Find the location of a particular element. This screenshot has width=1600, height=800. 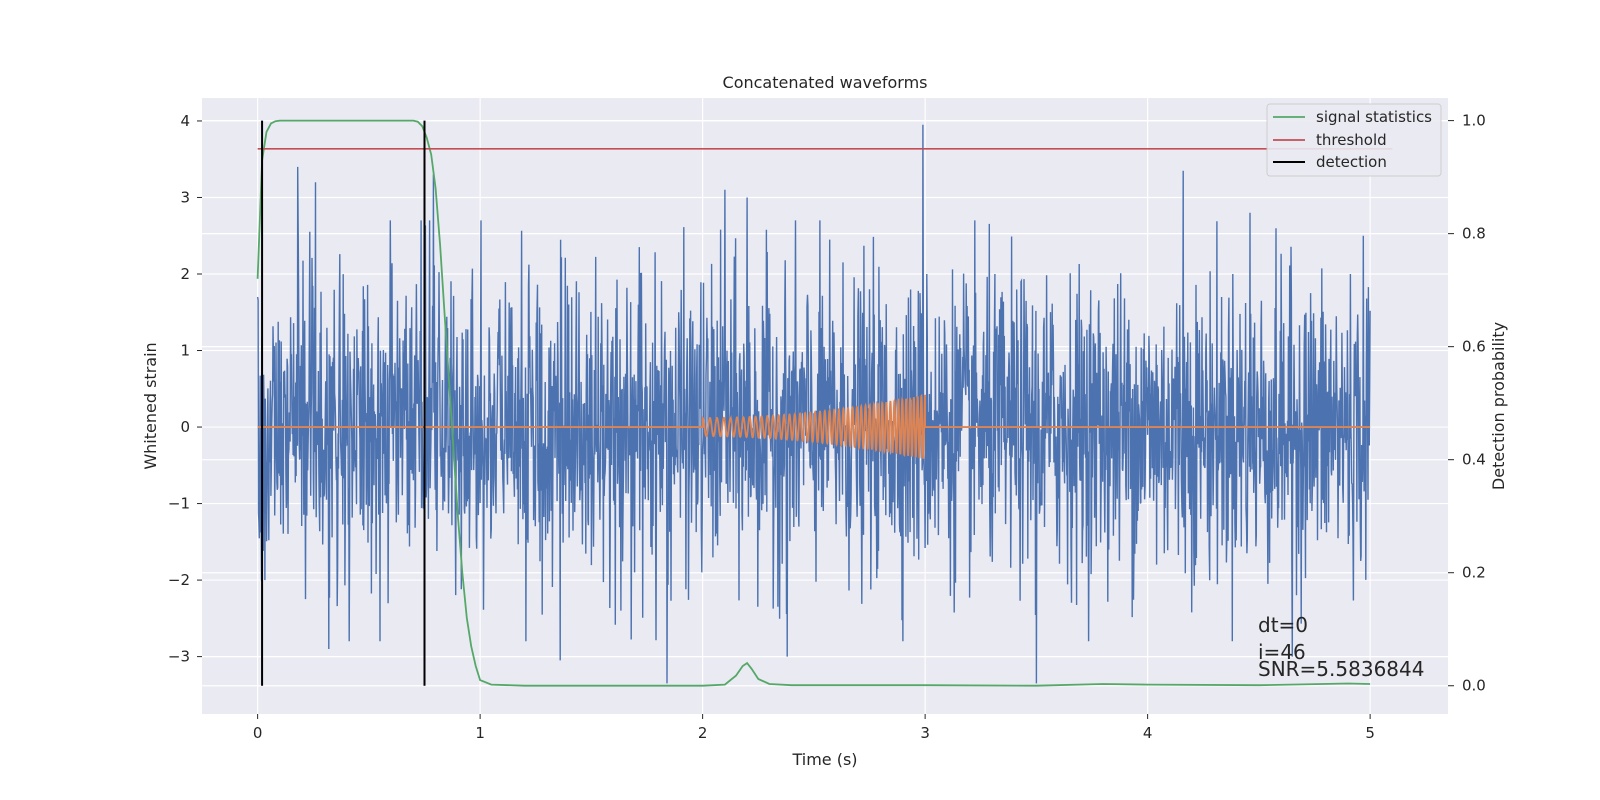

legend-label-signal-statistics: signal statistics is located at coordinates (1374, 117).